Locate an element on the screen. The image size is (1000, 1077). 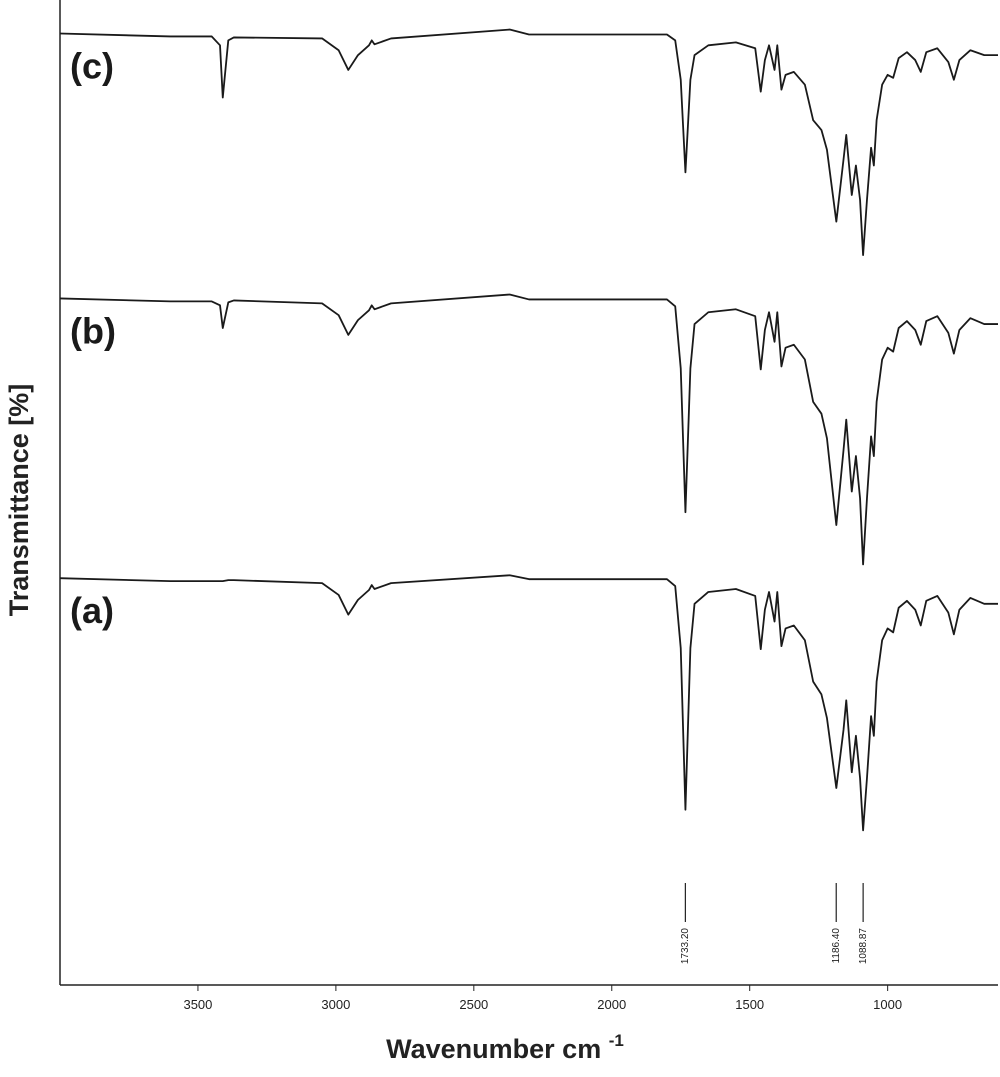
x-tick-label: 2000 is located at coordinates (611, 1004).